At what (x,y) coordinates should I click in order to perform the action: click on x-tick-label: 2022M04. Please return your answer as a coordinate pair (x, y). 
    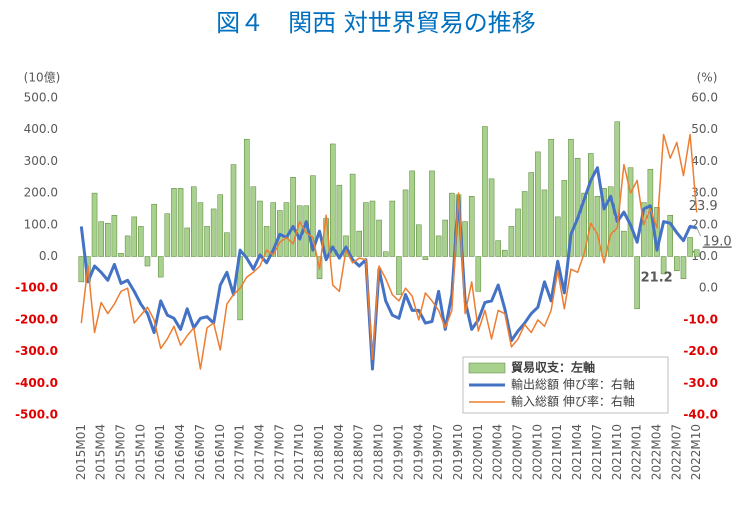
    Looking at the image, I should click on (656, 452).